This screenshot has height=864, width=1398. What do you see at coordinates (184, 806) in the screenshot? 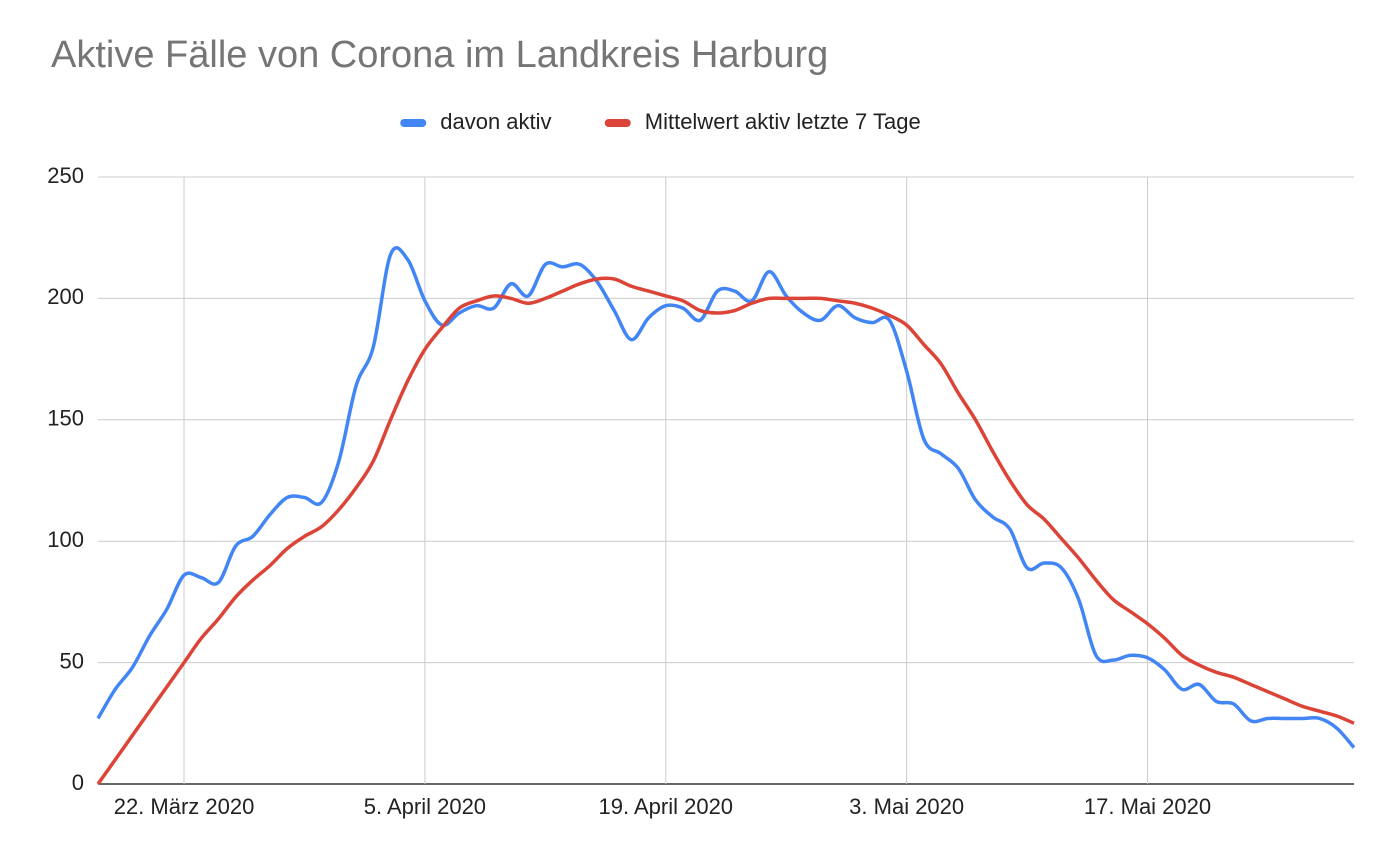
I see `x-tick-label: 22. März 2020` at bounding box center [184, 806].